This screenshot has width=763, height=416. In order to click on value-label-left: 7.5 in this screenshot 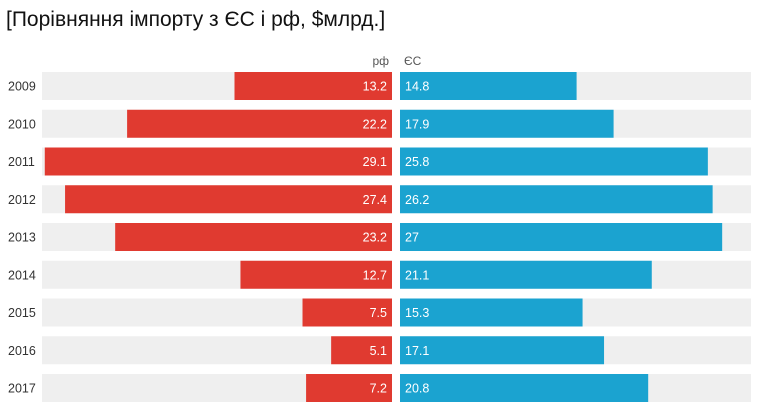, I will do `click(378, 313)`.